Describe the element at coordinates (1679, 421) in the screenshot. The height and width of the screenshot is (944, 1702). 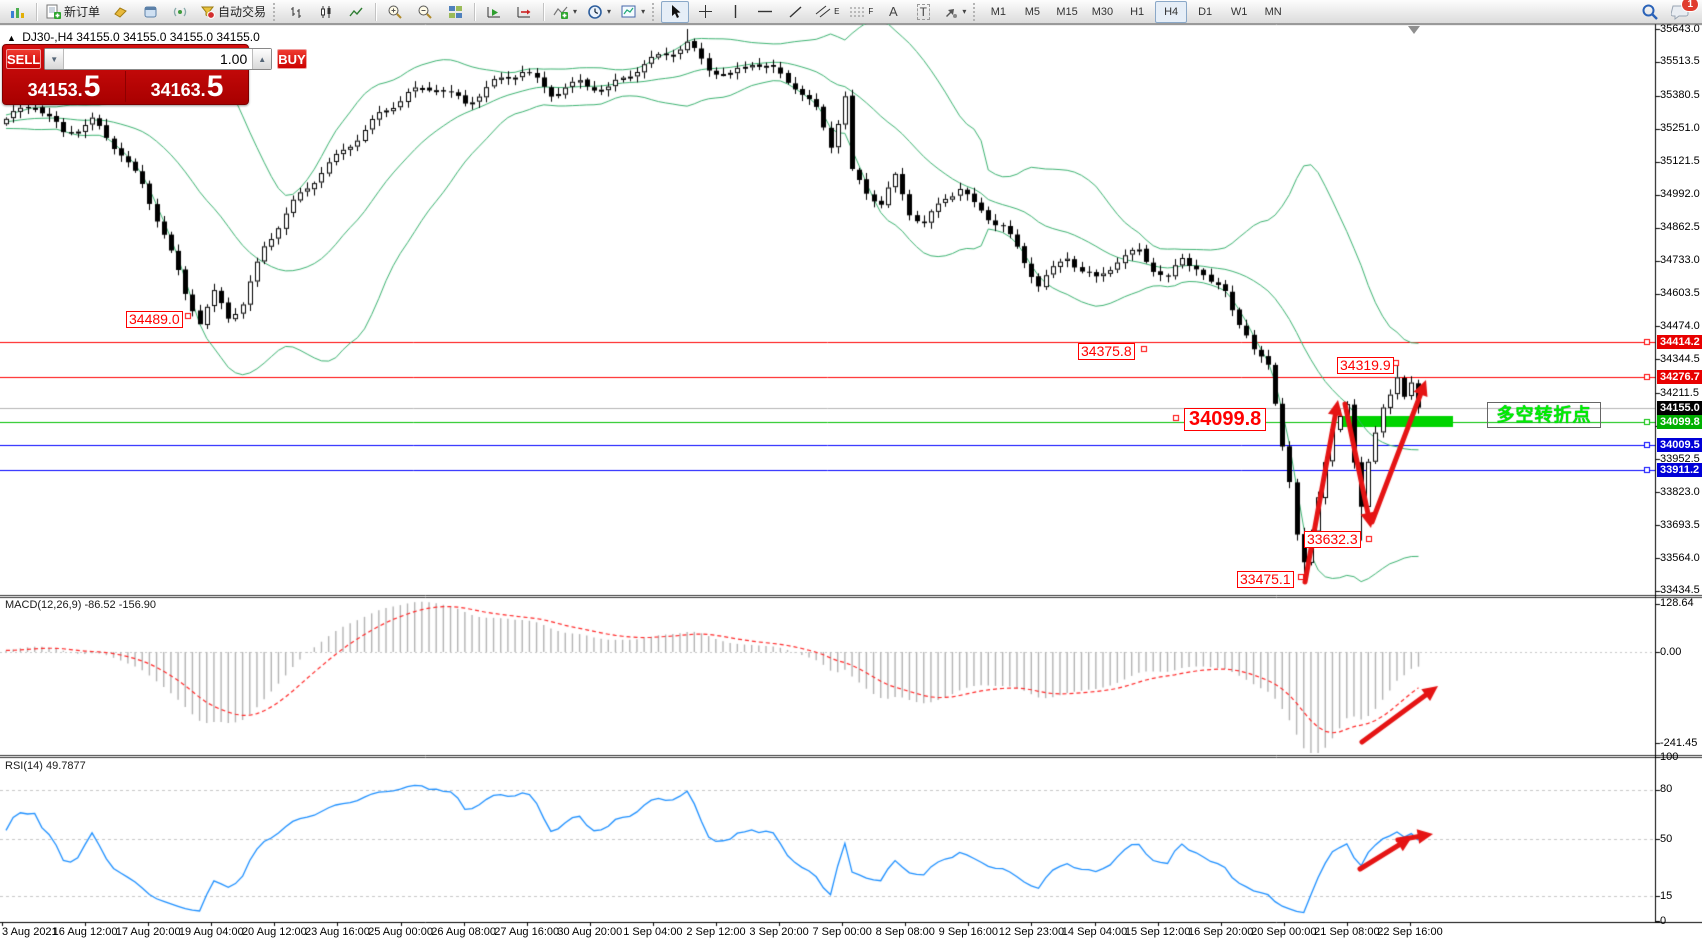
I see `price-axis-badge: 34099.8` at that location.